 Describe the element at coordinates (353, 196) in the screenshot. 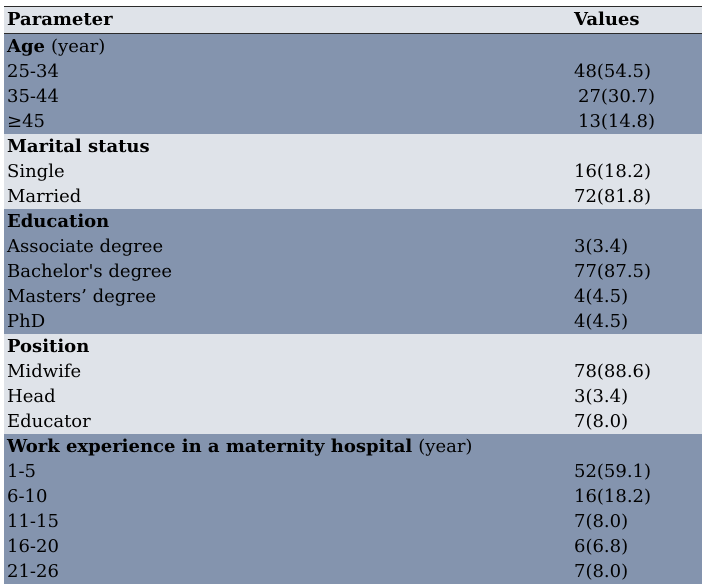

I see `table-row: Married 72(81.8)` at that location.